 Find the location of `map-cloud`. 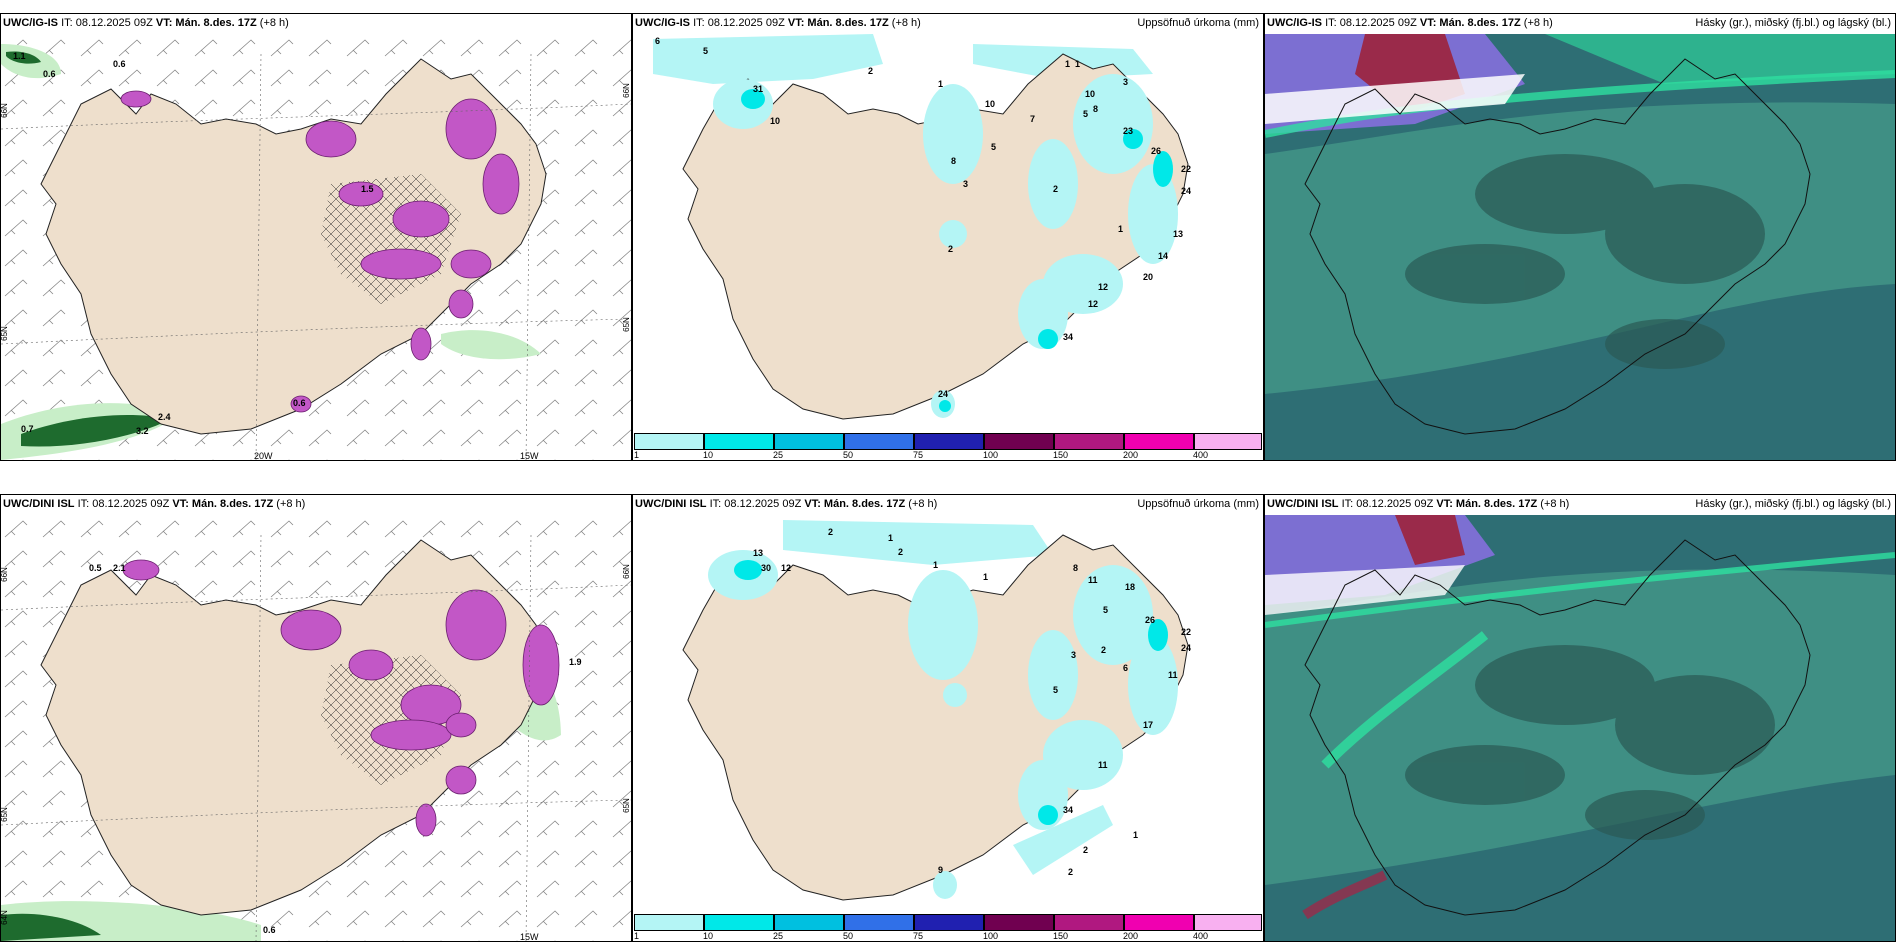

map-cloud is located at coordinates (1580, 247).